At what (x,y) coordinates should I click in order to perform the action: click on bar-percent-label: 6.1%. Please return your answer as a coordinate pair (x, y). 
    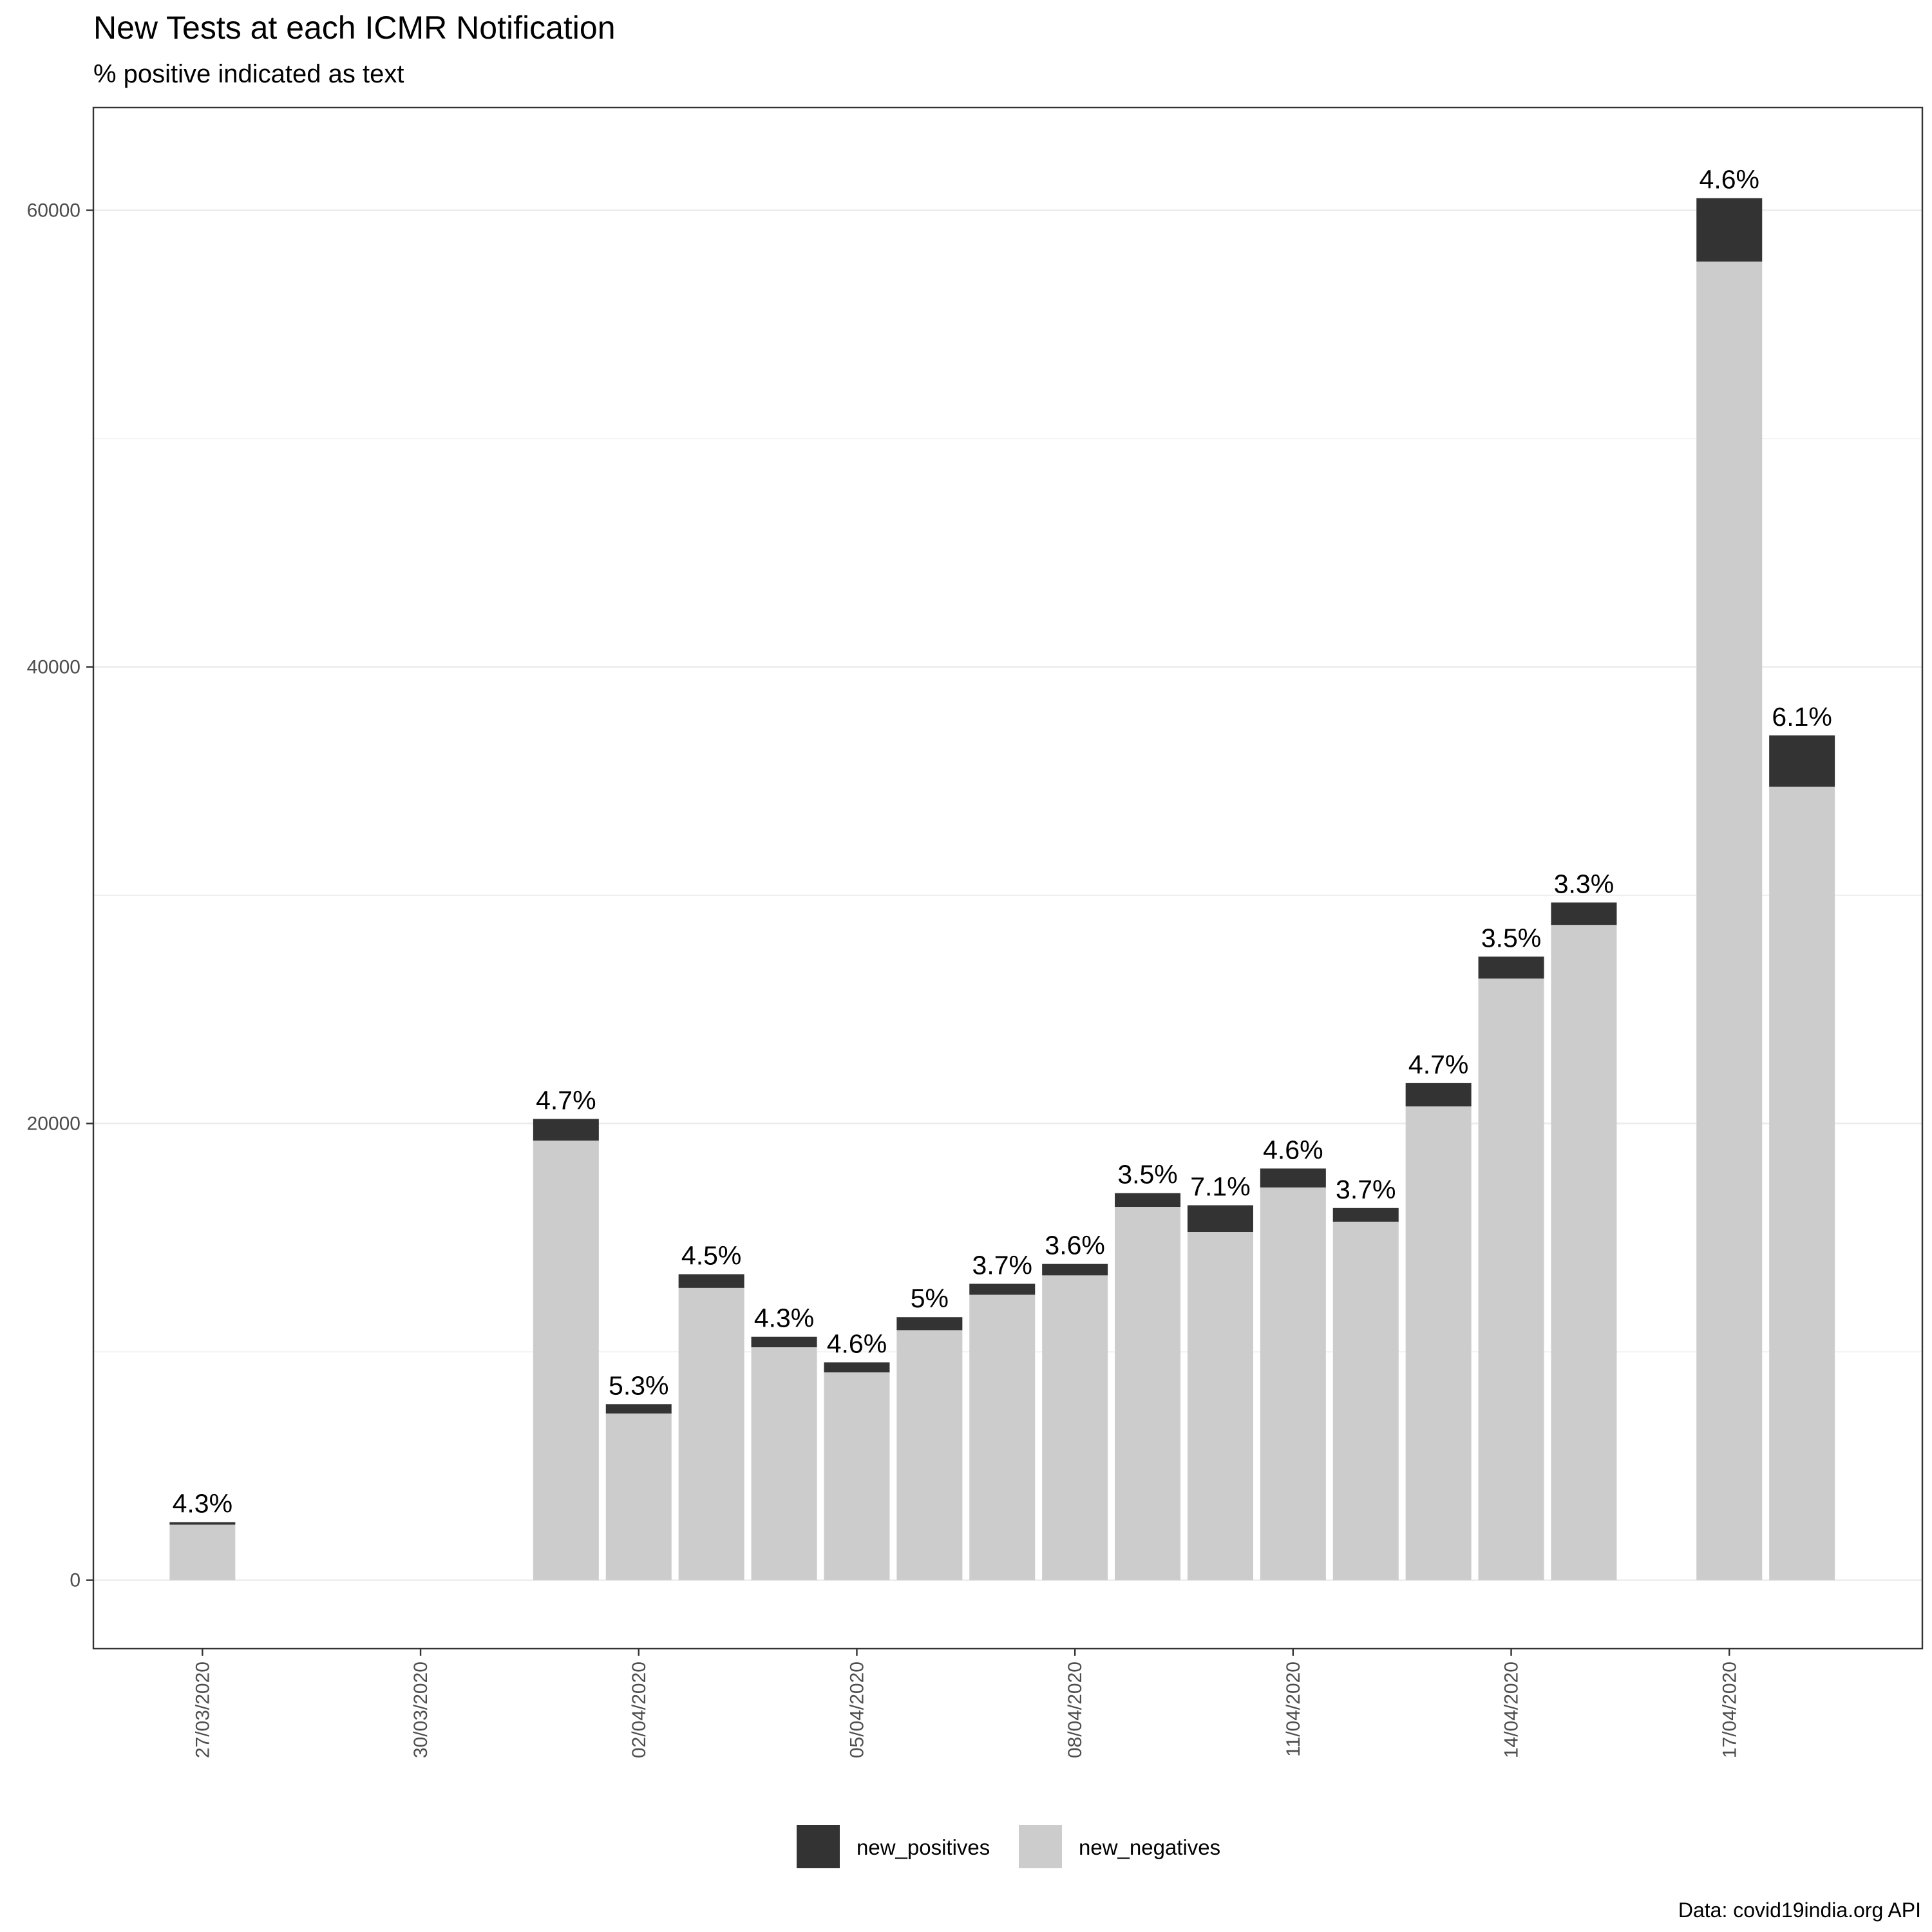
    Looking at the image, I should click on (1802, 717).